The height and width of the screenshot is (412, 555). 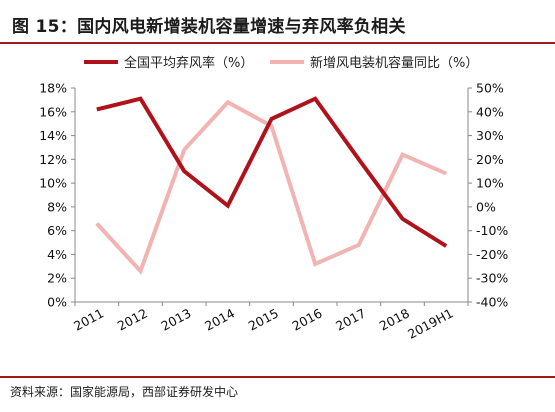 I want to click on x-tick-label: 2015, so click(x=263, y=319).